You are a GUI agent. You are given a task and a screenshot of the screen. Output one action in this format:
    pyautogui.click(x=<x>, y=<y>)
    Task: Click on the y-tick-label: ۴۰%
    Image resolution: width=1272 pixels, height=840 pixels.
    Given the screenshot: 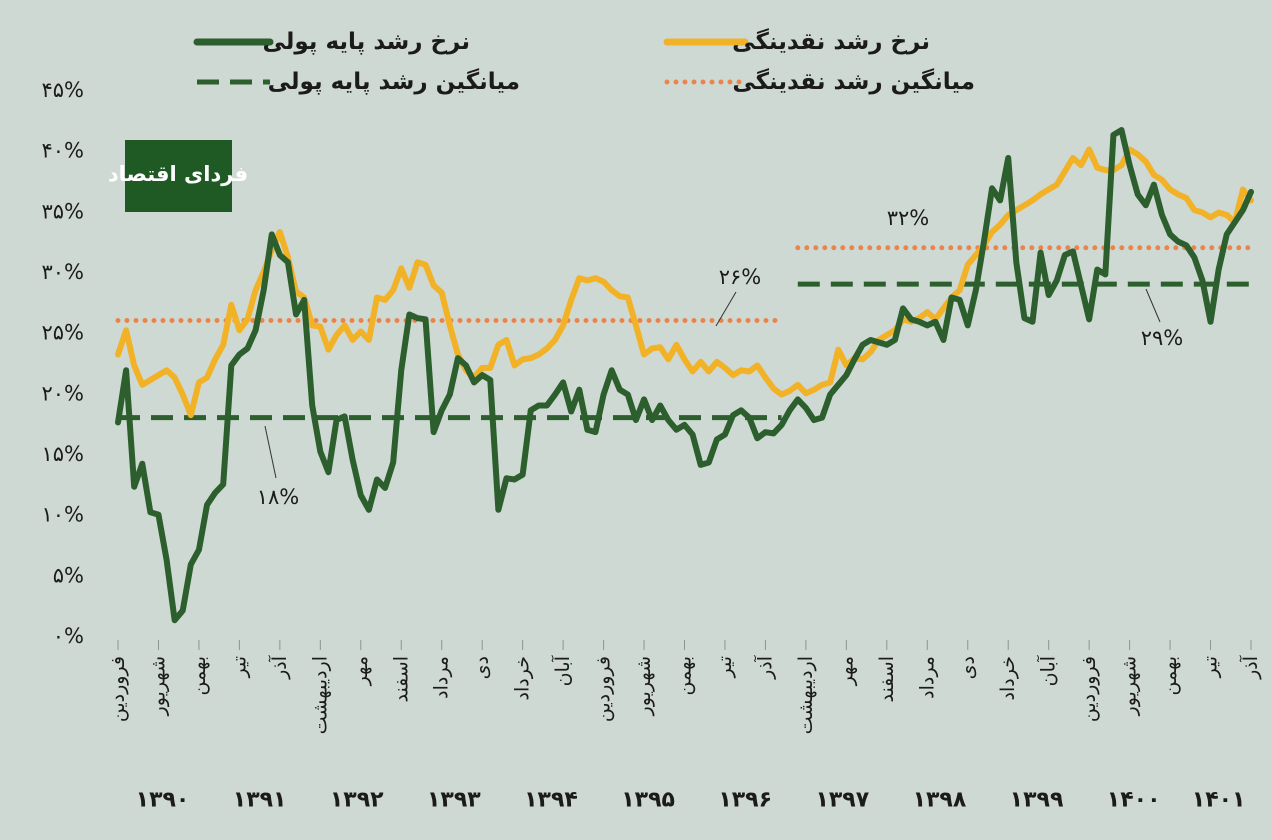 What is the action you would take?
    pyautogui.click(x=62, y=151)
    